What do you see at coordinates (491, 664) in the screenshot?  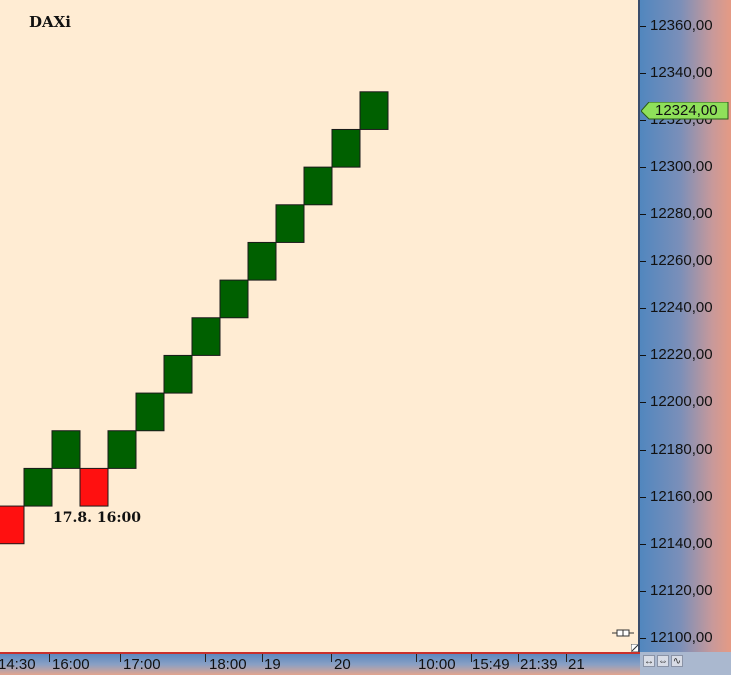 I see `time-tick-label: 15:49` at bounding box center [491, 664].